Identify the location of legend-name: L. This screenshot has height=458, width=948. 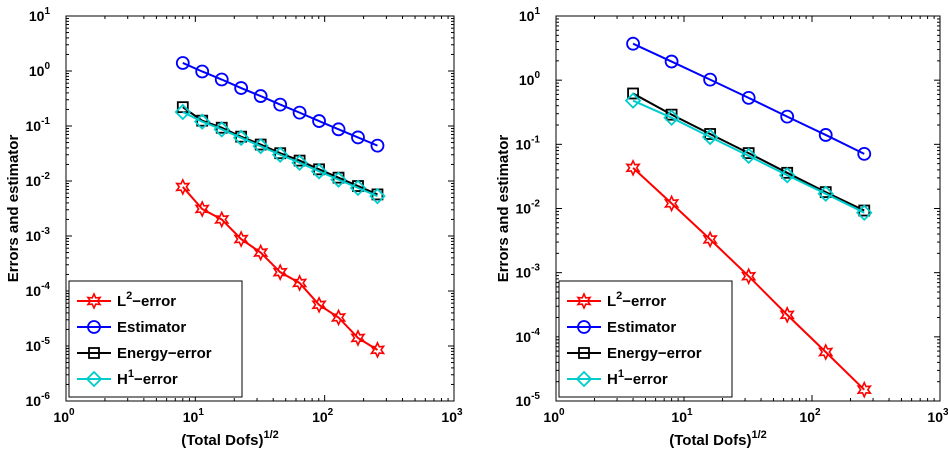
(121, 301).